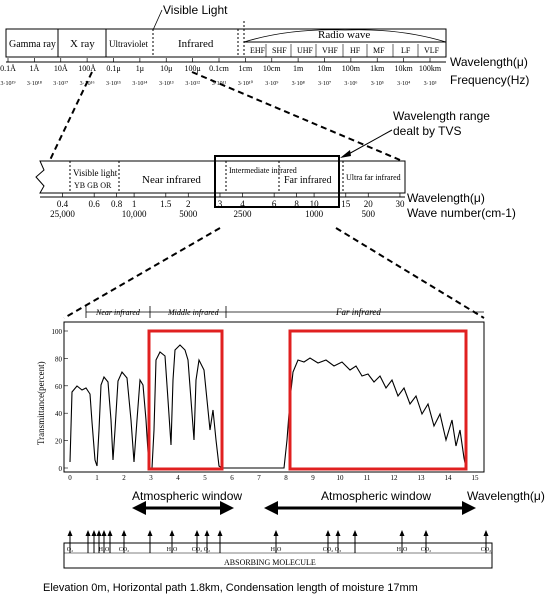 This screenshot has height=599, width=556. Describe the element at coordinates (446, 198) in the screenshot. I see `mid-wavelength-axis-label: Wavelength(μ)` at that location.